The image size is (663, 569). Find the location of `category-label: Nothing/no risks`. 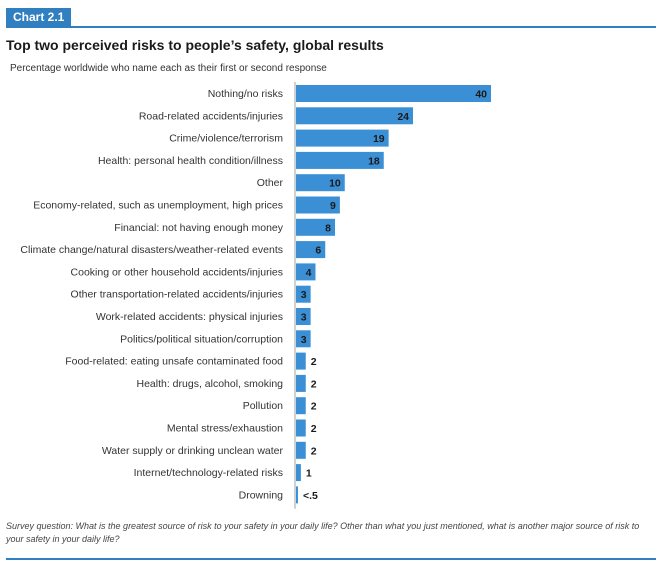

category-label: Nothing/no risks is located at coordinates (245, 94).